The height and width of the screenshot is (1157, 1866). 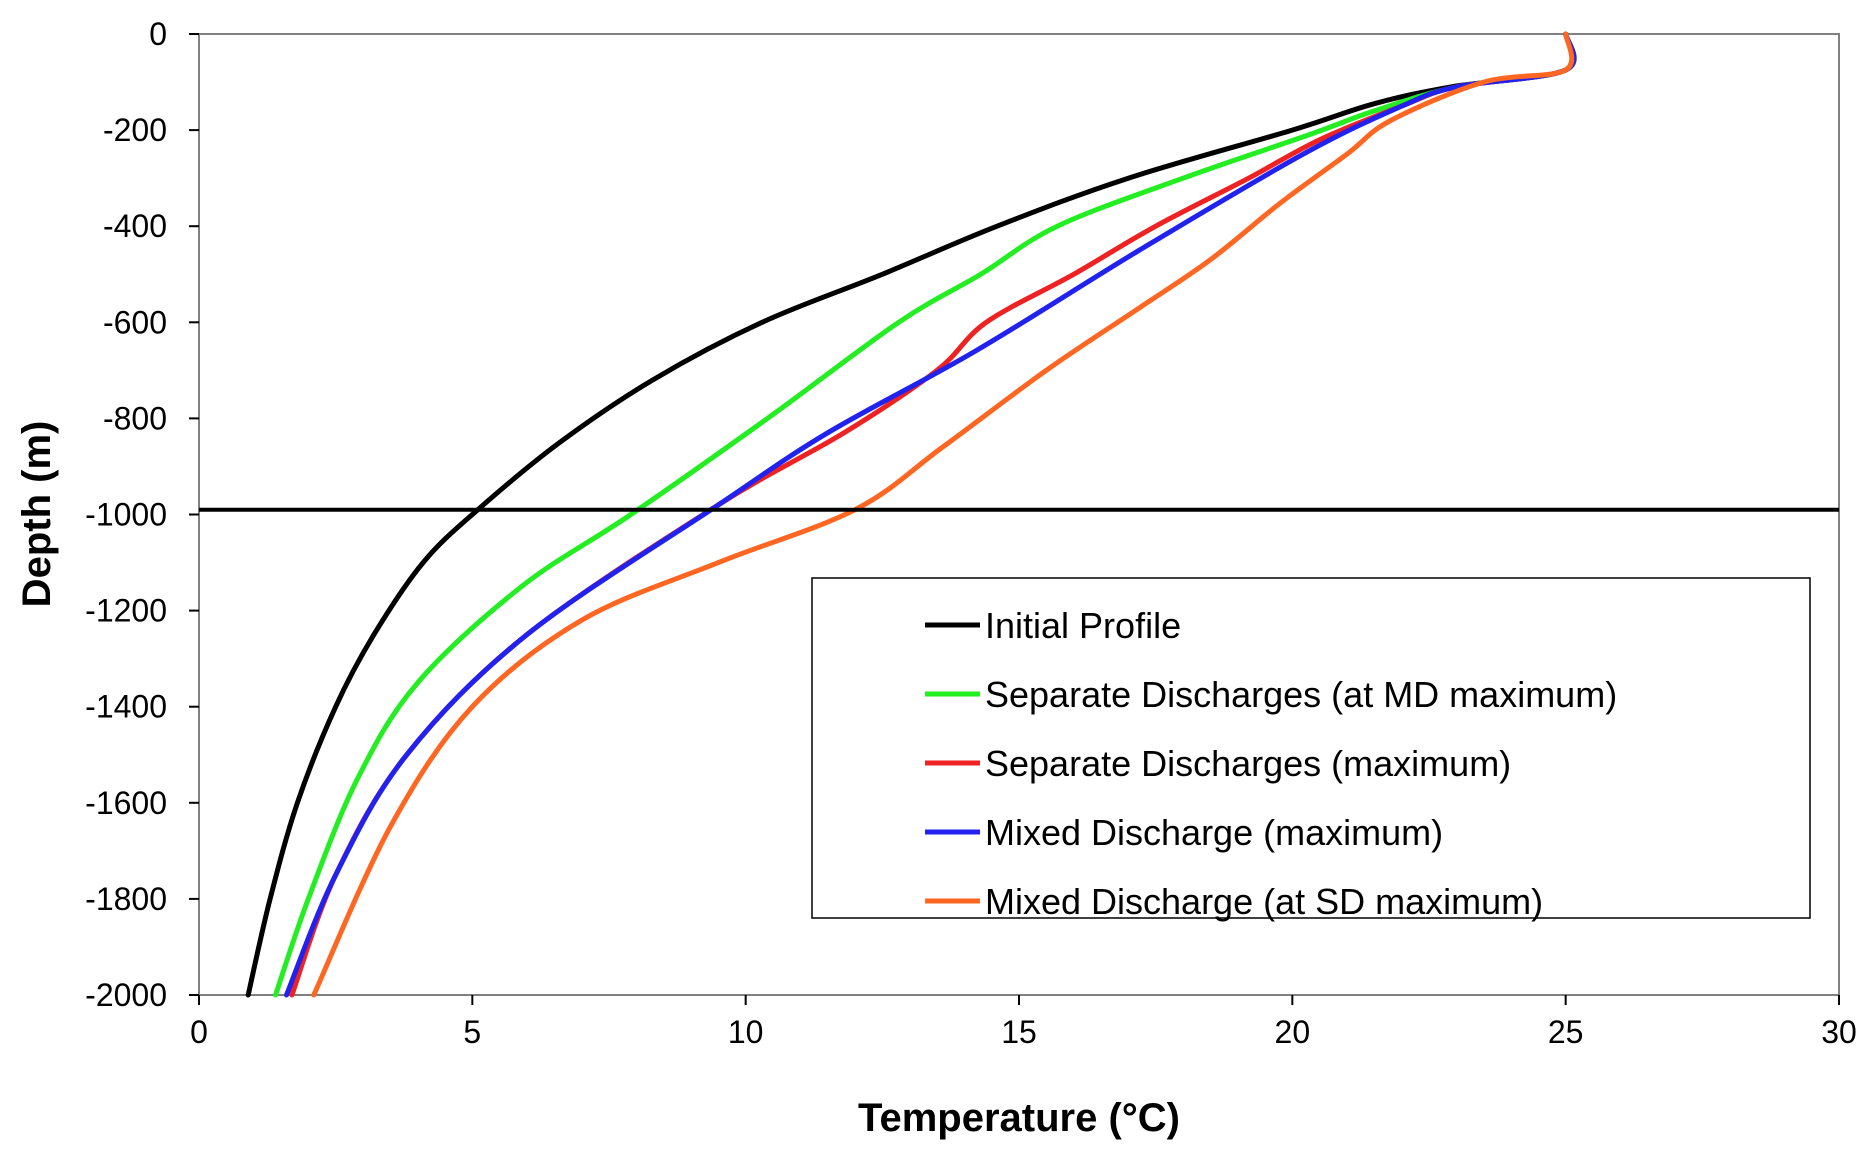 I want to click on y-tick-label: -2000, so click(x=126, y=995).